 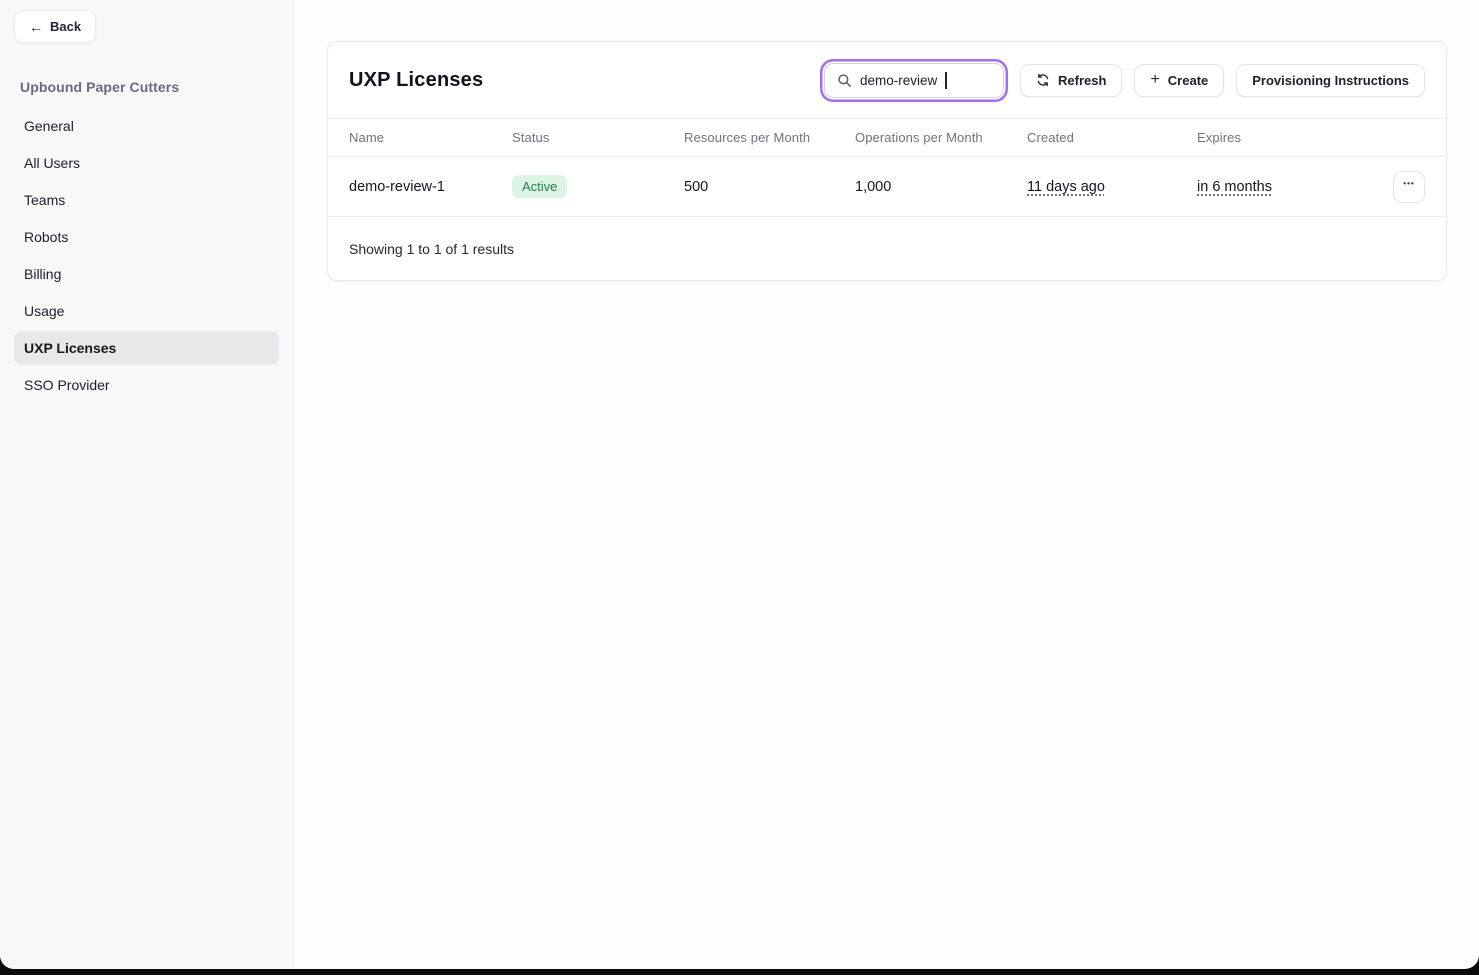 I want to click on refresh-button-label: Refresh, so click(x=1082, y=80).